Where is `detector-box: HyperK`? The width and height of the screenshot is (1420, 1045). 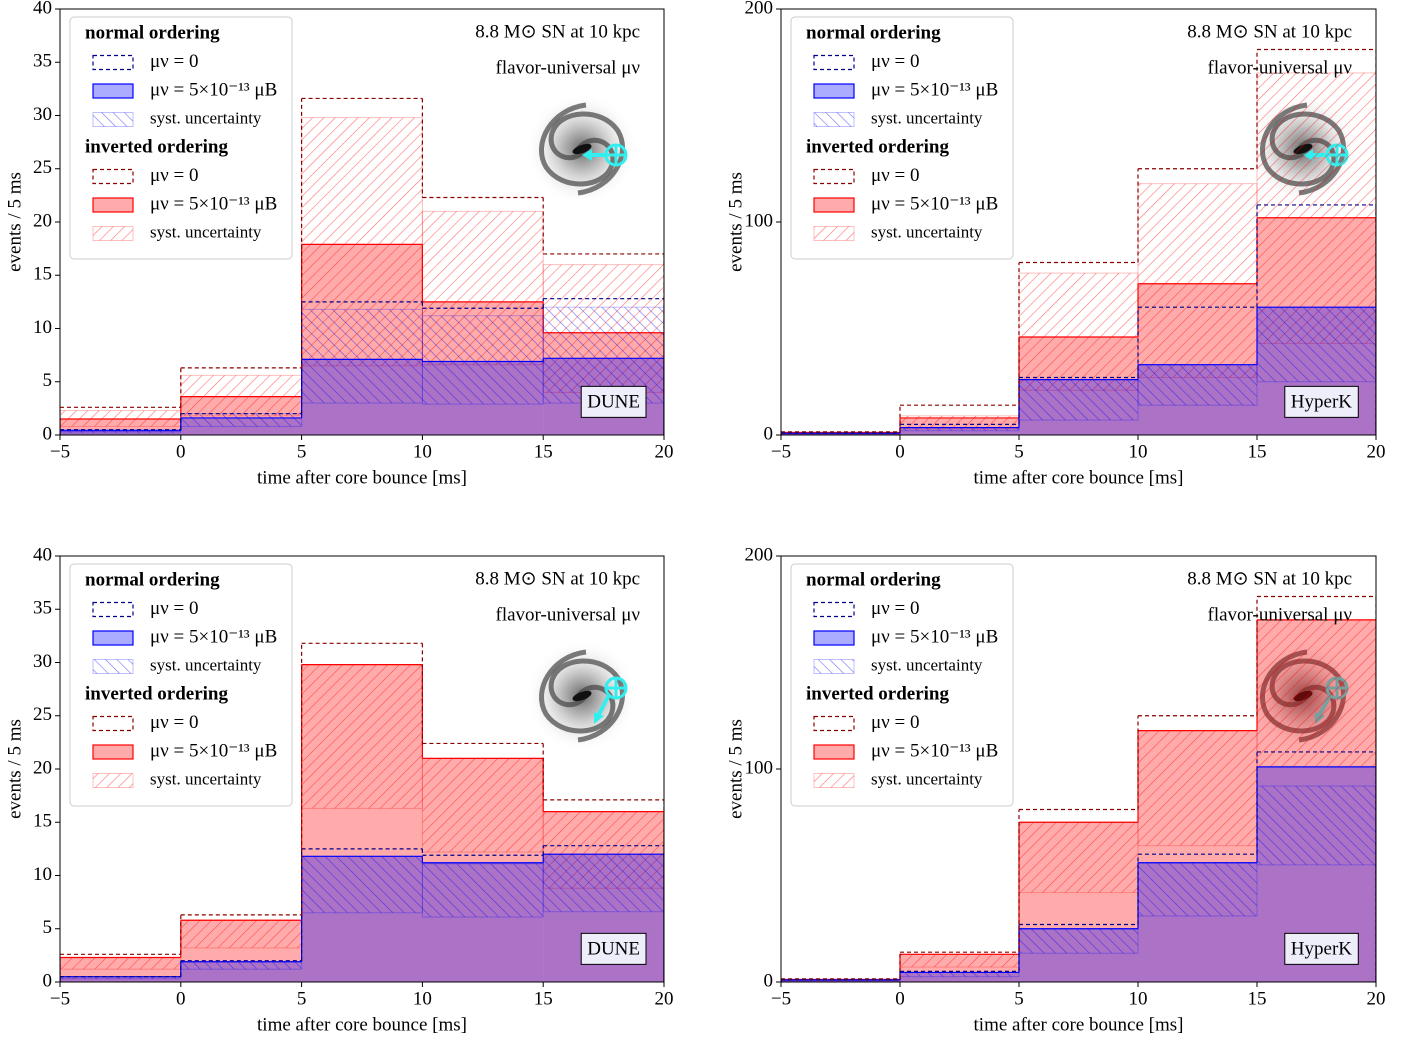 detector-box: HyperK is located at coordinates (1321, 948).